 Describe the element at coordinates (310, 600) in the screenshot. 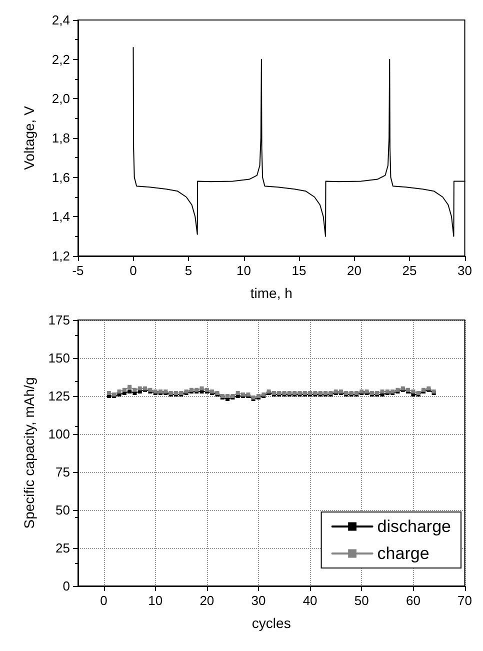

I see `x-tick-label: 40` at that location.